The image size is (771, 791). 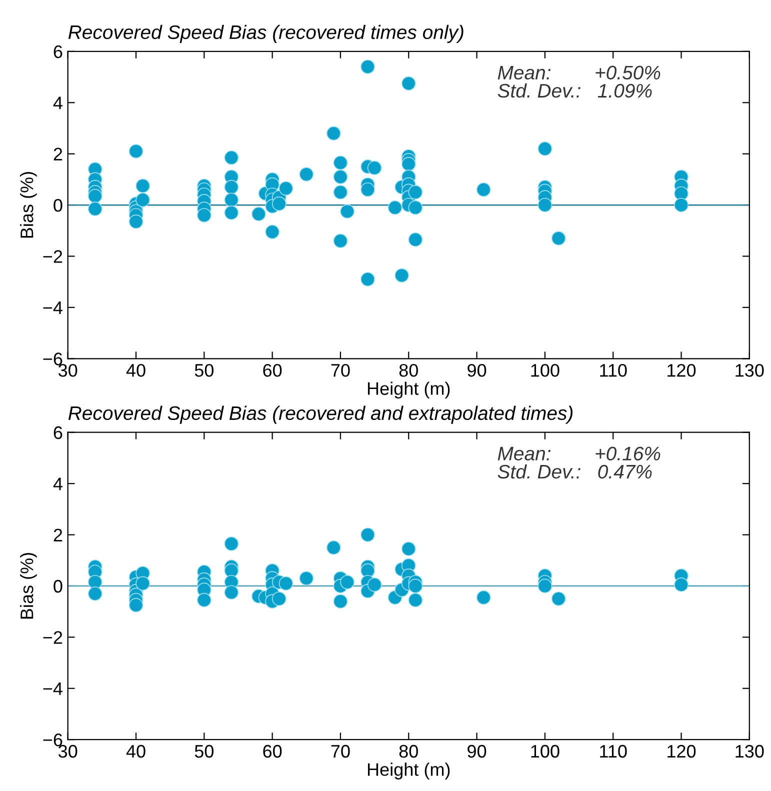 I want to click on chart-title: Recovered Speed Bias (recovered times only), so click(x=266, y=33).